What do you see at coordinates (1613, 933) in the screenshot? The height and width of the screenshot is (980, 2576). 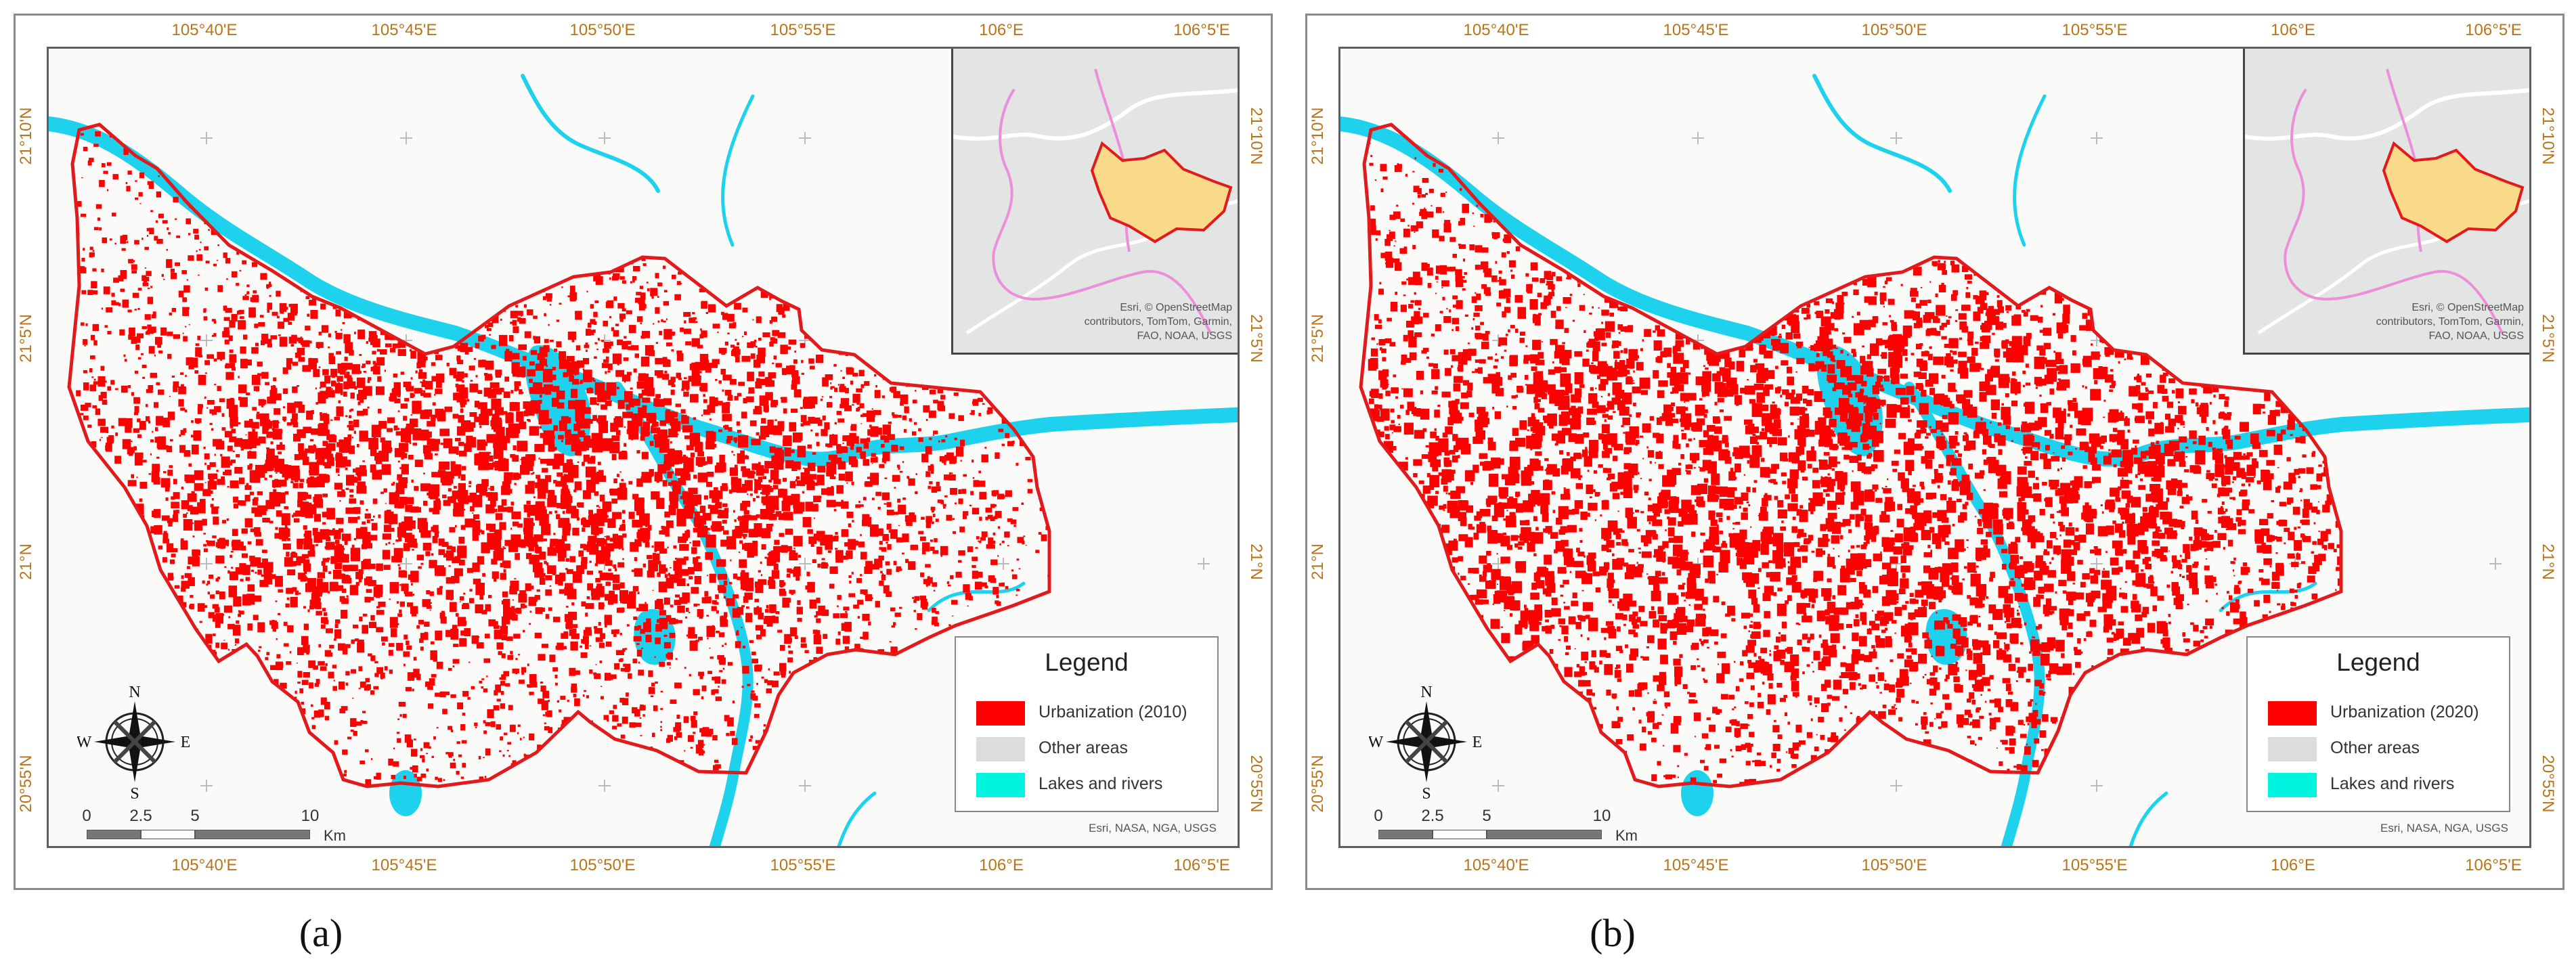 I see `panel-caption-b: (b)` at bounding box center [1613, 933].